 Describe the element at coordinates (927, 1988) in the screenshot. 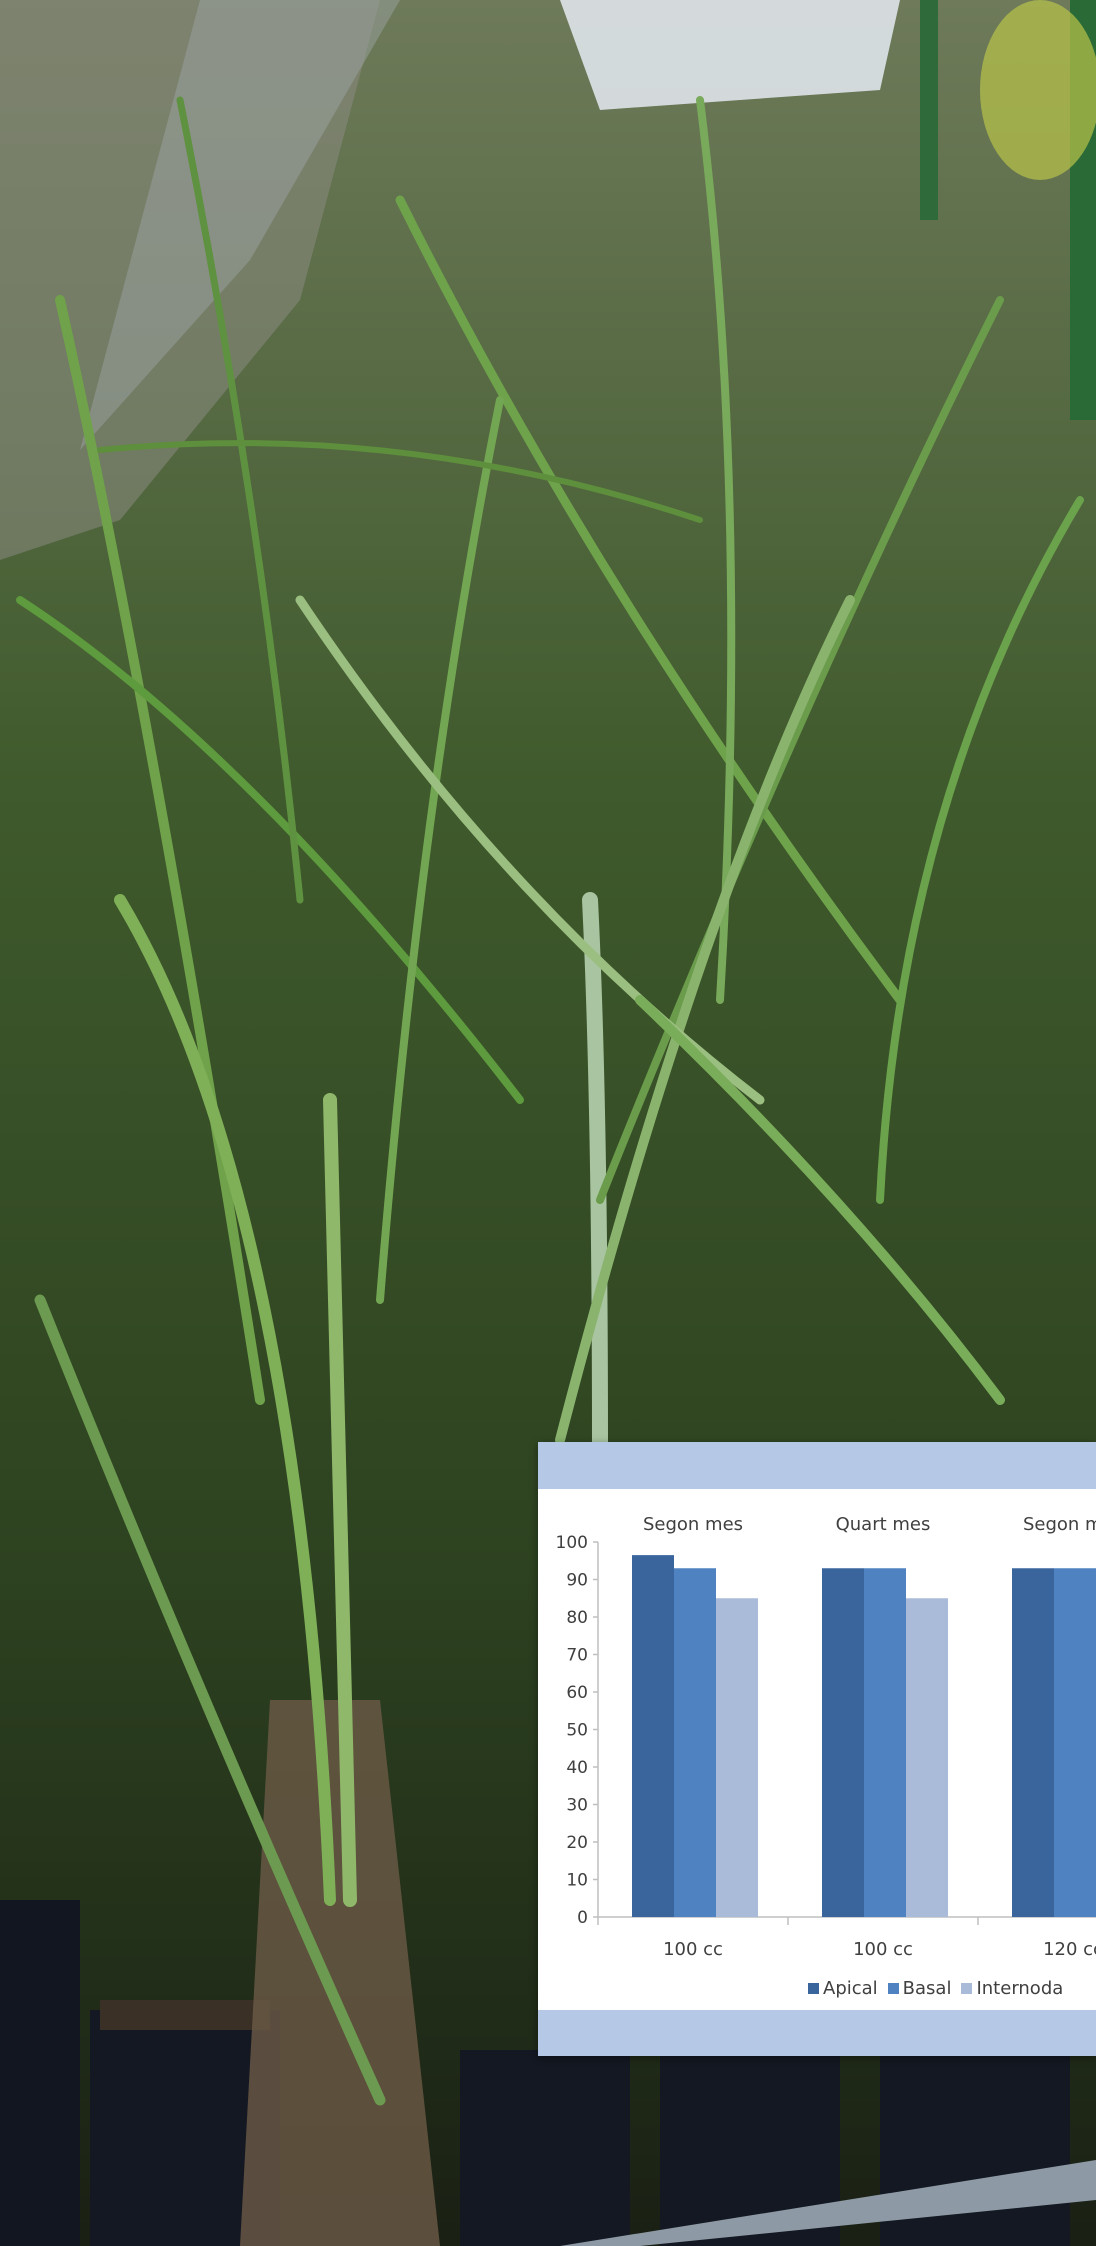

I see `legend-label-basal: Basal` at that location.